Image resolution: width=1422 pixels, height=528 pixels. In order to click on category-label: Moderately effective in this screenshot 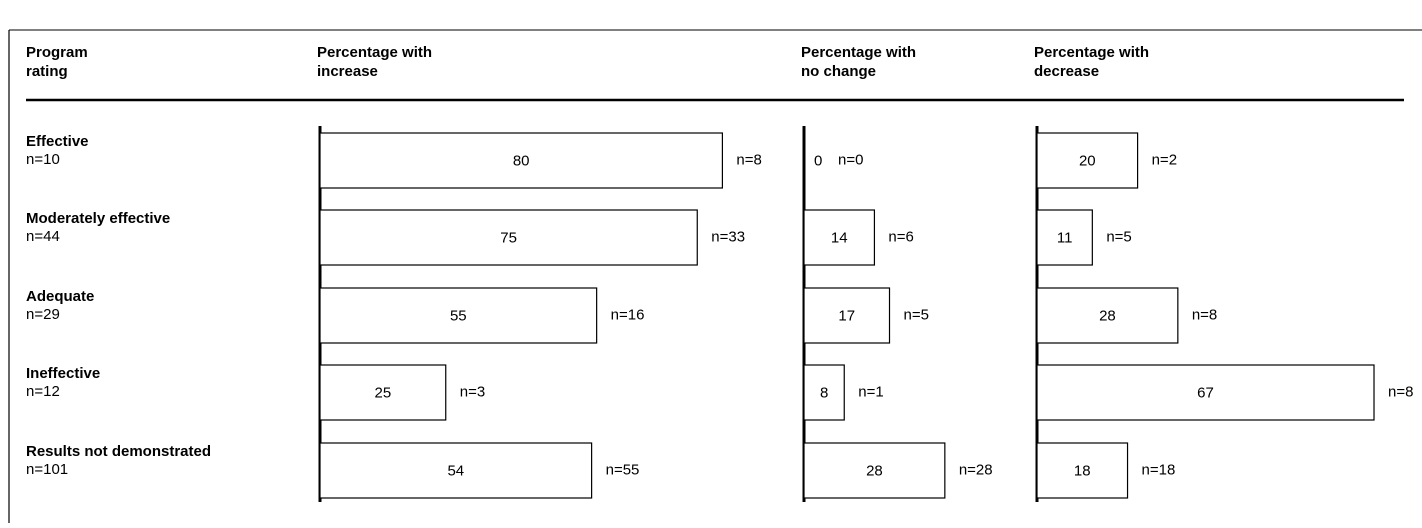, I will do `click(98, 218)`.